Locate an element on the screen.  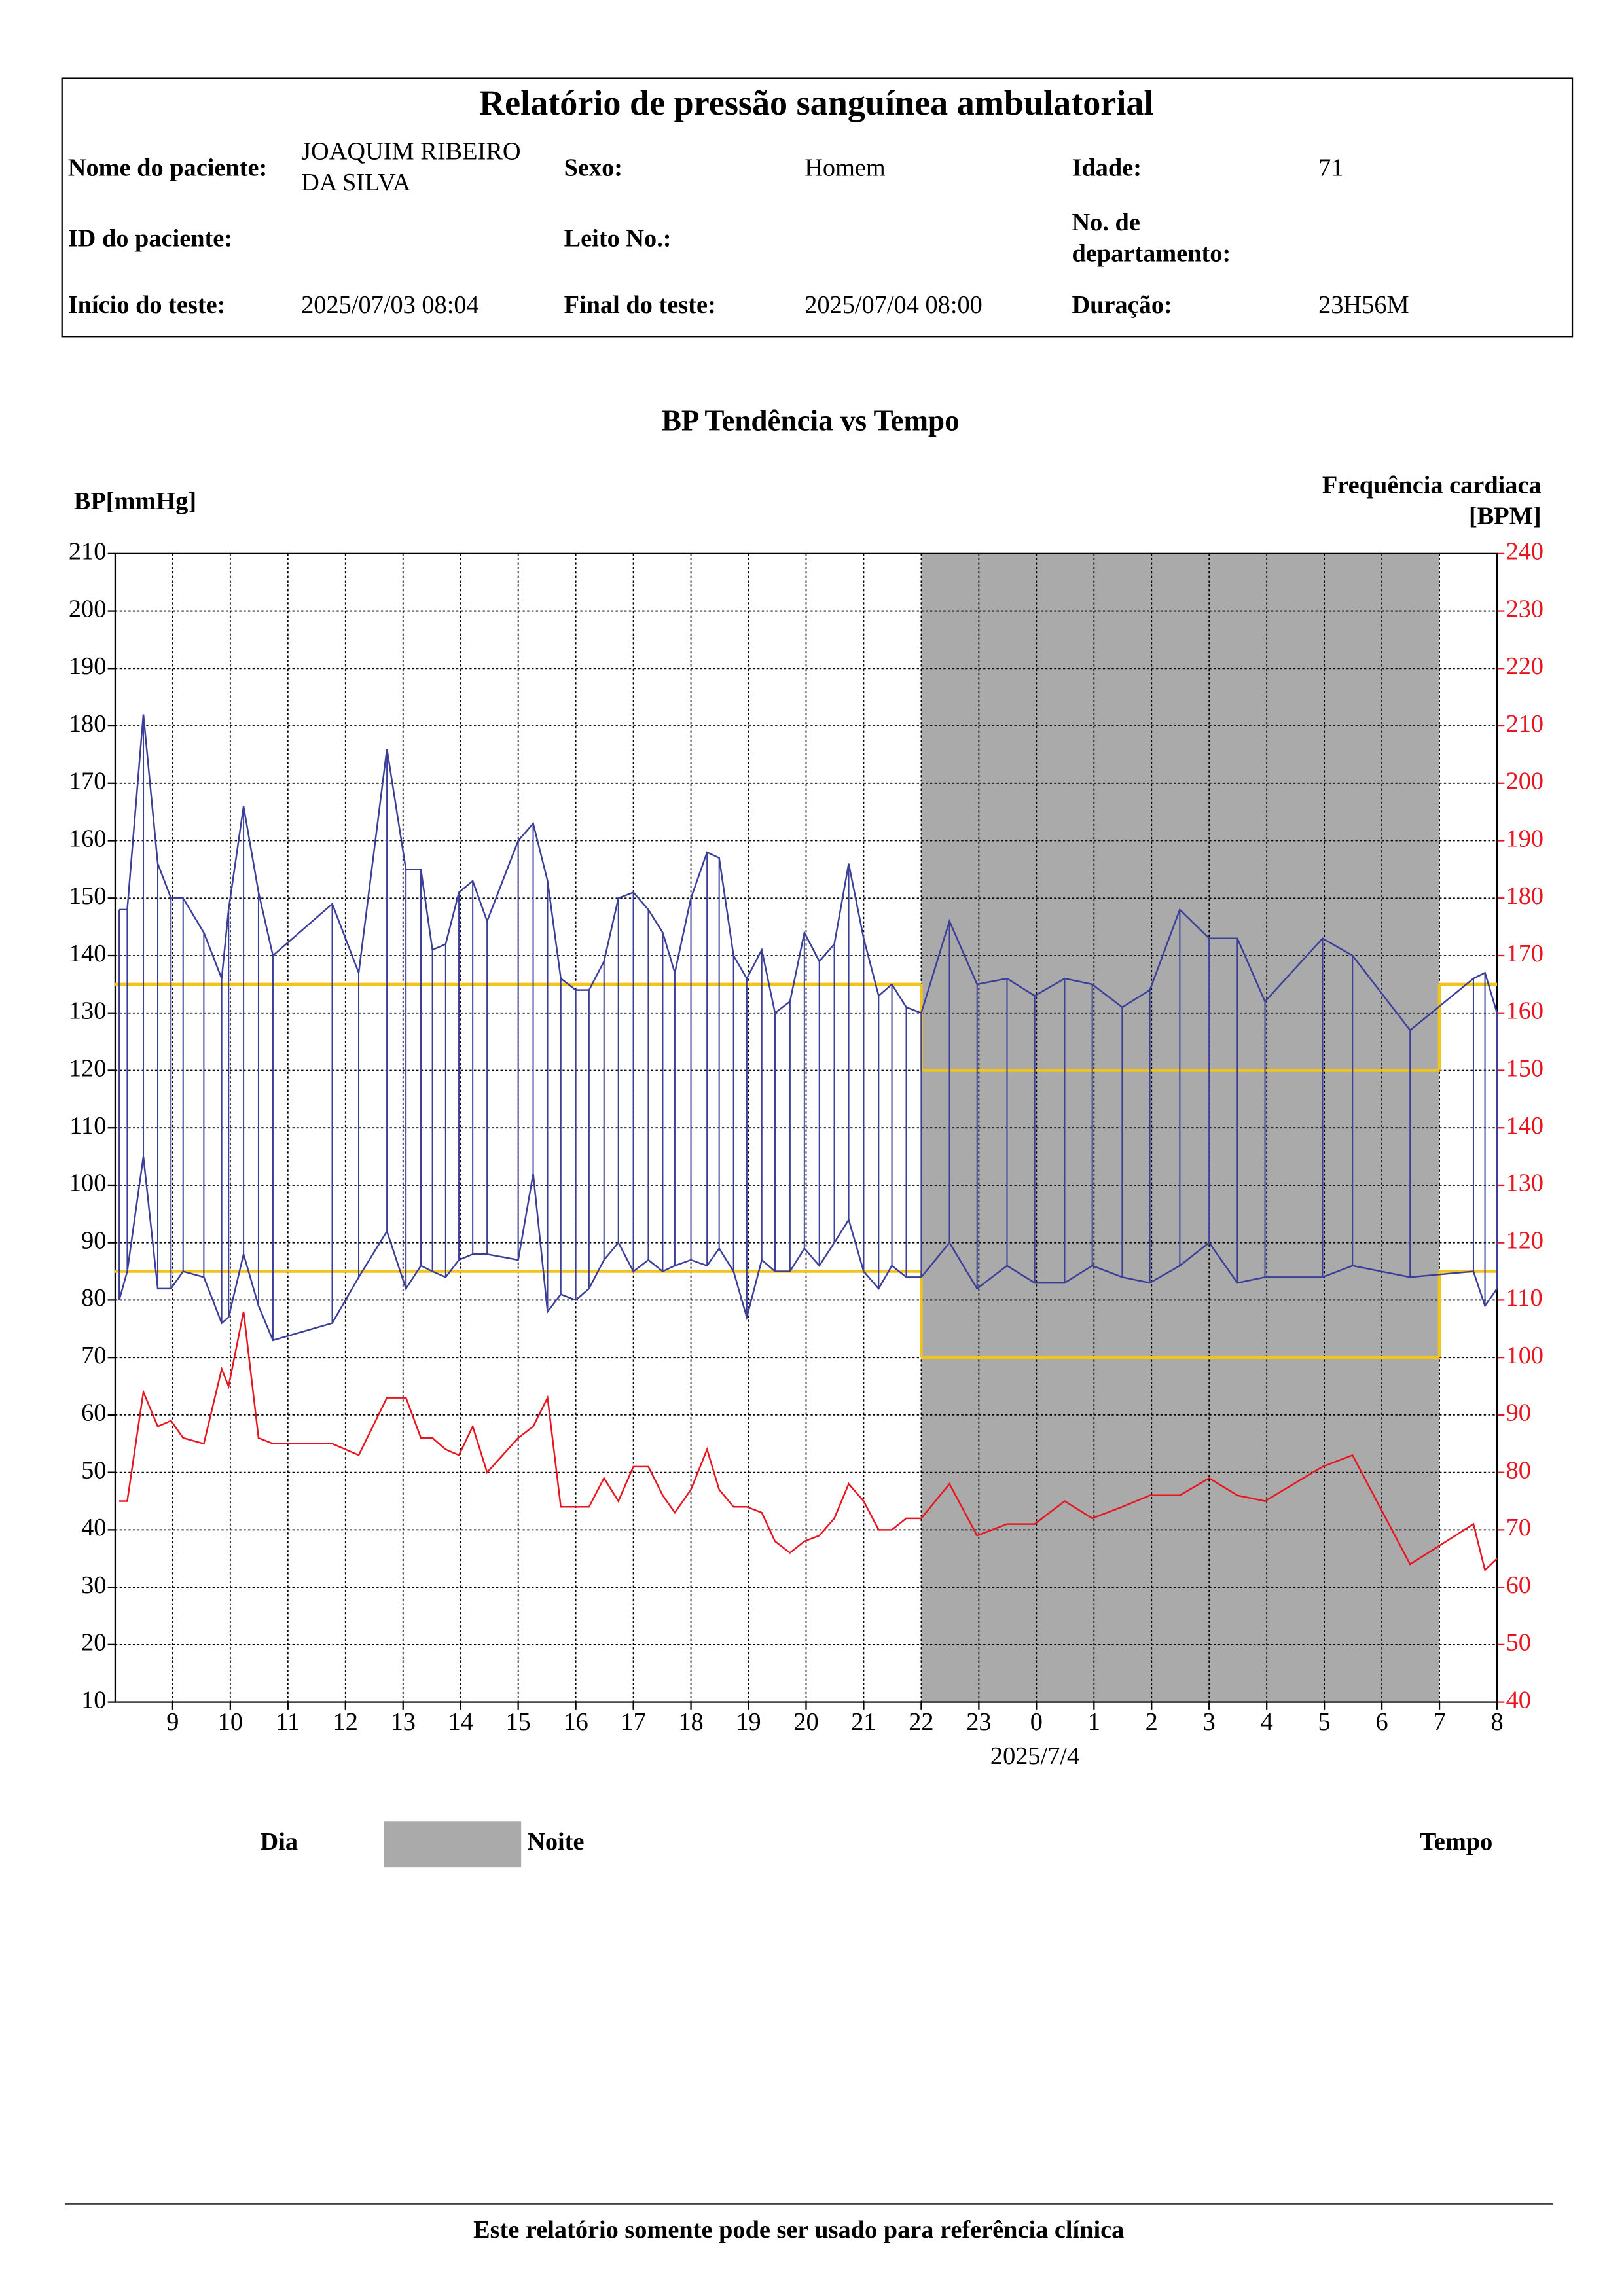
field-value: 2025/07/03 08:04 is located at coordinates (390, 304).